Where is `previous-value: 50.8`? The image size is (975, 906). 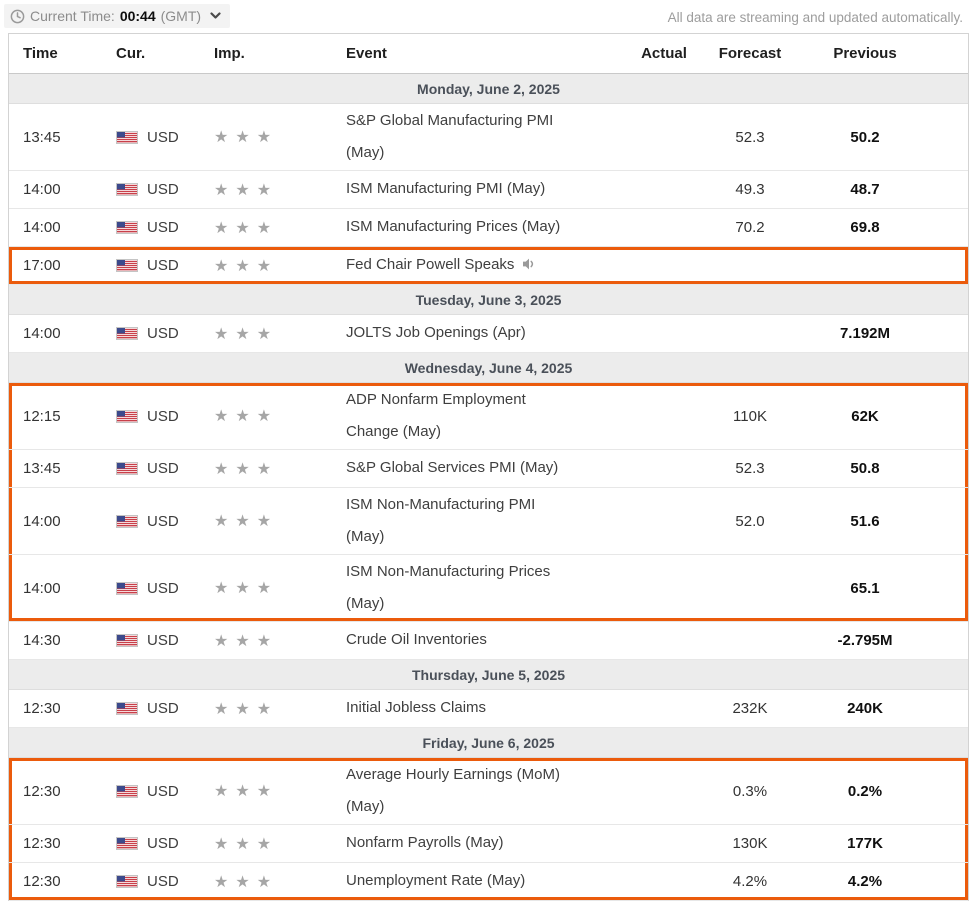 previous-value: 50.8 is located at coordinates (865, 468).